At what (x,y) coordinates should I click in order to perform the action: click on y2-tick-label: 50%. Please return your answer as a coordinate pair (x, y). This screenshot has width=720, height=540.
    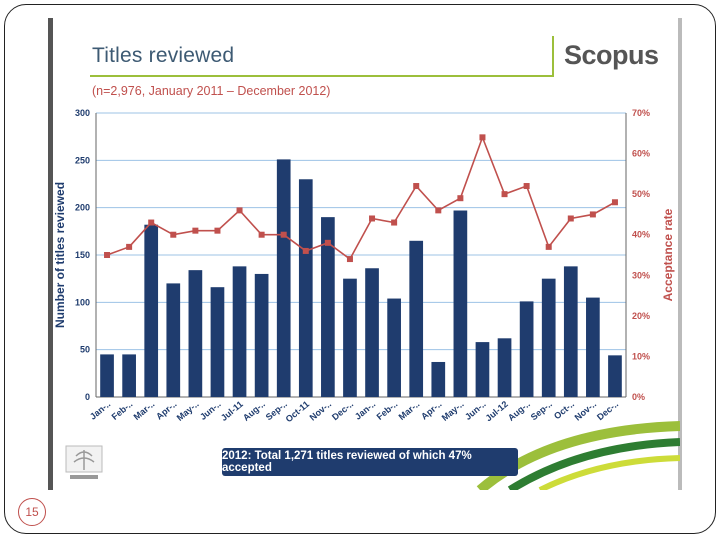
    Looking at the image, I should click on (641, 194).